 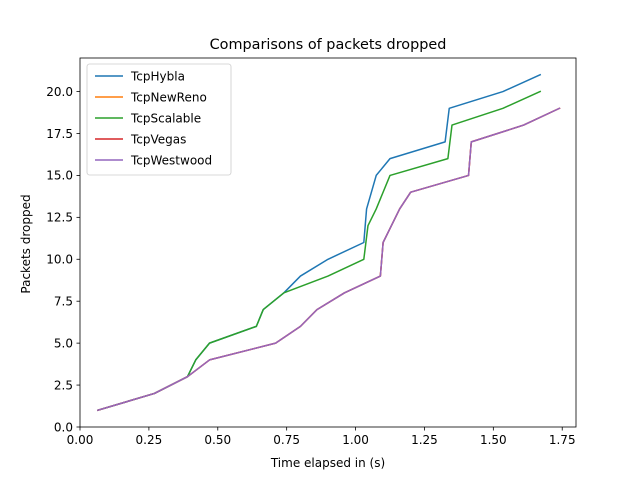 I want to click on x-axis-label: Time elapsed in (s), so click(x=327, y=463).